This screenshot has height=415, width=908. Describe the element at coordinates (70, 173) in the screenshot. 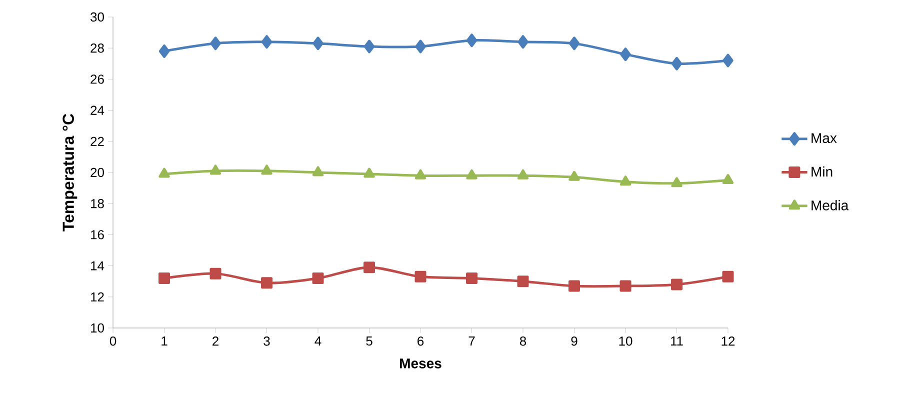

I see `y-axis-title: Temperatura °C` at that location.